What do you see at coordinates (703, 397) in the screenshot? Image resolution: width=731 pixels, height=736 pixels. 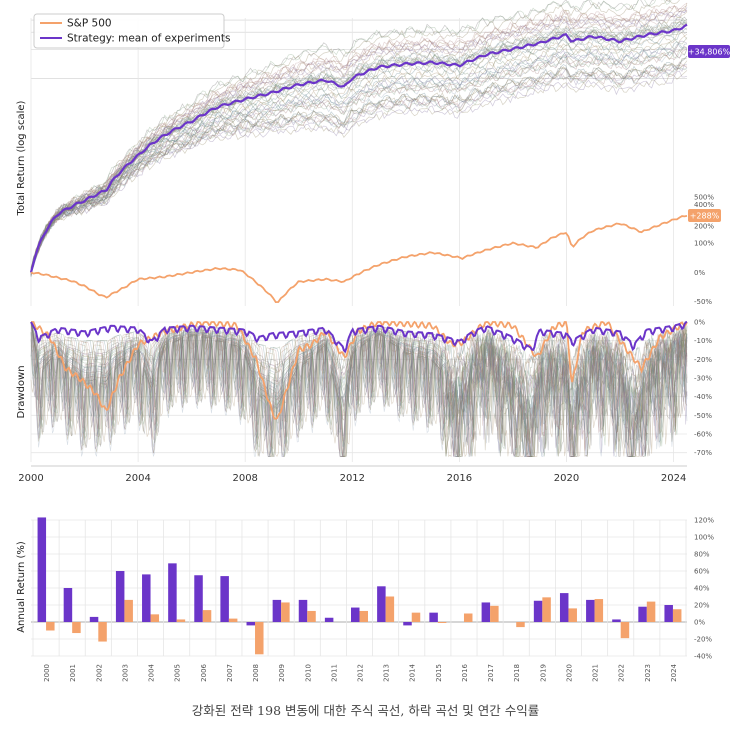 I see `drawdown-y-tick: -40%` at bounding box center [703, 397].